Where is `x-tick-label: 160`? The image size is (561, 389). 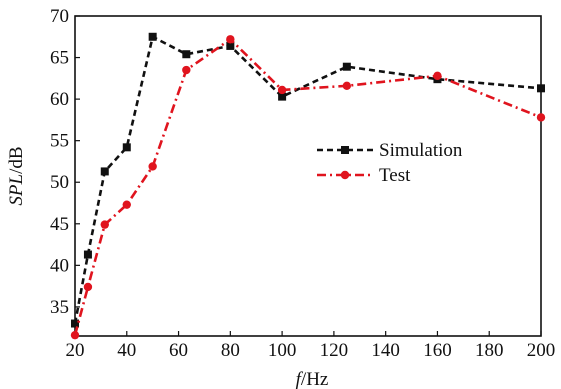 x-tick-label: 160 is located at coordinates (437, 350).